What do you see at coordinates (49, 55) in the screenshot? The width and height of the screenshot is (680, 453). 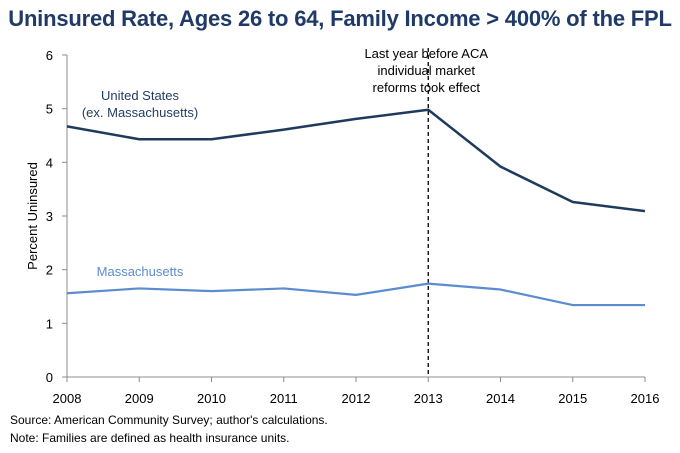 I see `y-tick-label: 6` at bounding box center [49, 55].